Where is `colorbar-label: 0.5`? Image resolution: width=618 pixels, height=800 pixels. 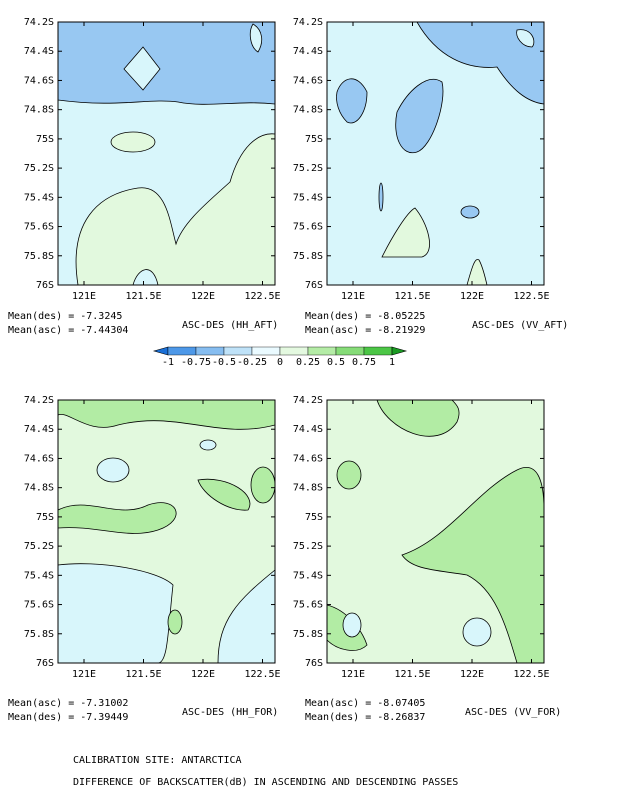 colorbar-label: 0.5 is located at coordinates (336, 362).